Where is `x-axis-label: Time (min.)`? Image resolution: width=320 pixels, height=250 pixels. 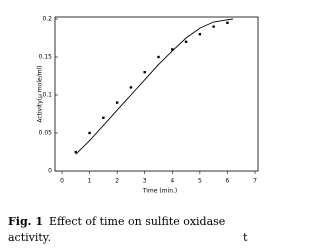 x-axis-label: Time (min.) is located at coordinates (160, 191).